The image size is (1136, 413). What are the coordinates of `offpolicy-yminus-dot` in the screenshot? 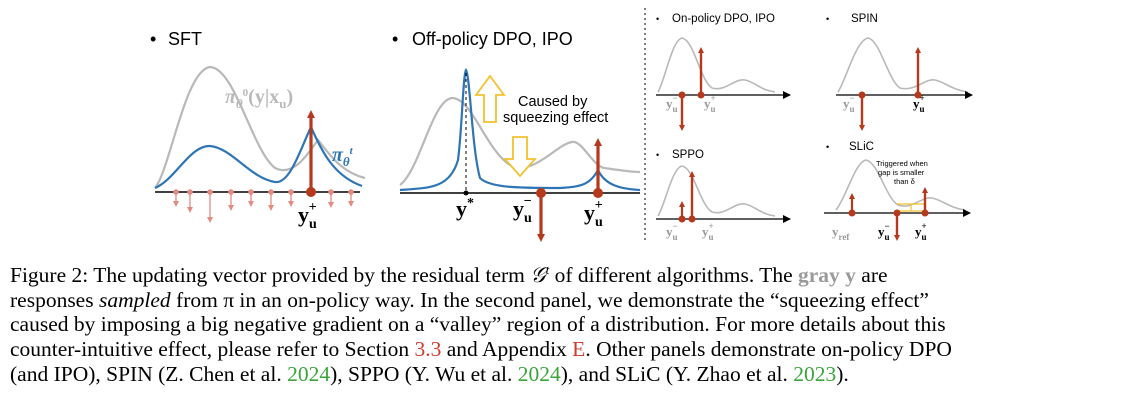 It's located at (541, 193).